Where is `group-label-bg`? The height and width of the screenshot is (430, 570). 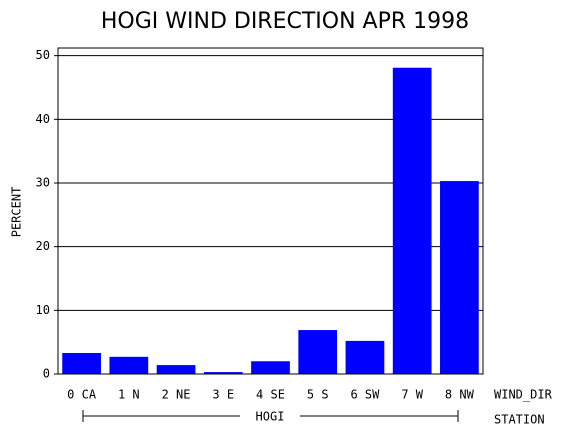
group-label-bg is located at coordinates (270, 416).